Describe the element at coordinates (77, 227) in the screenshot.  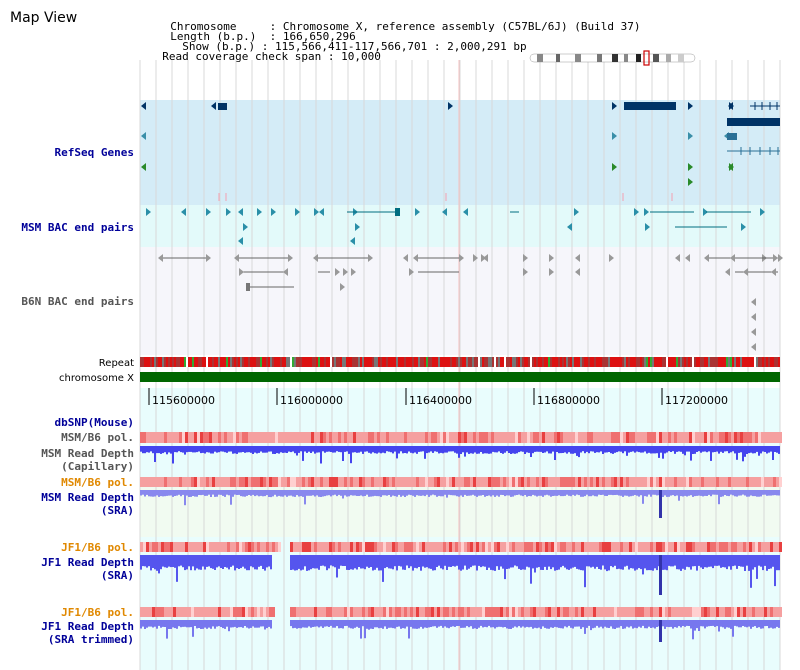
I see `track-label-msm-bac: MSM BAC end pairs` at that location.